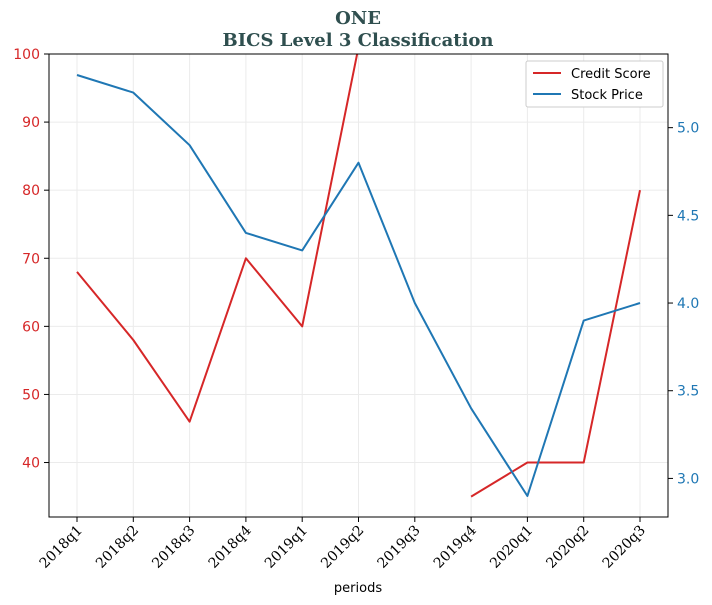 This screenshot has height=605, width=712. What do you see at coordinates (26, 55) in the screenshot?
I see `left-tick-label: 100` at bounding box center [26, 55].